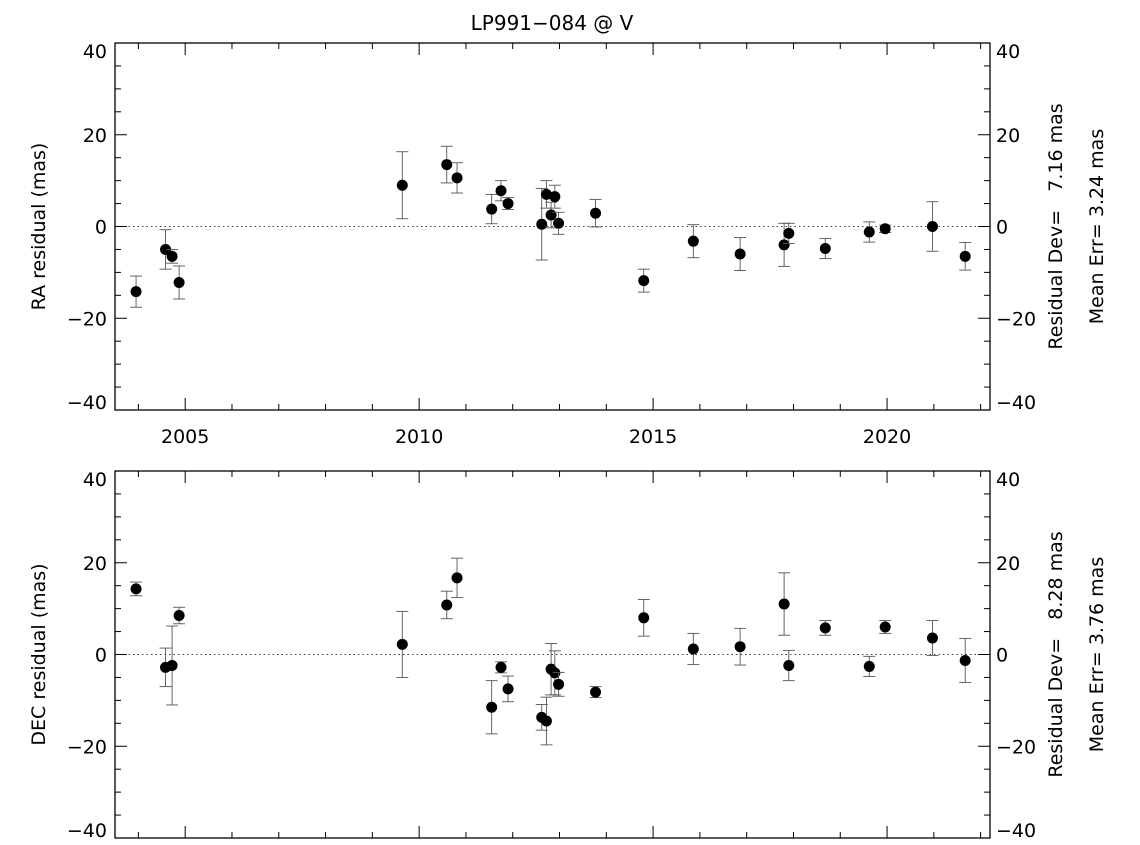  I want to click on ra-y-tick-label-left: 20, so click(95, 136).